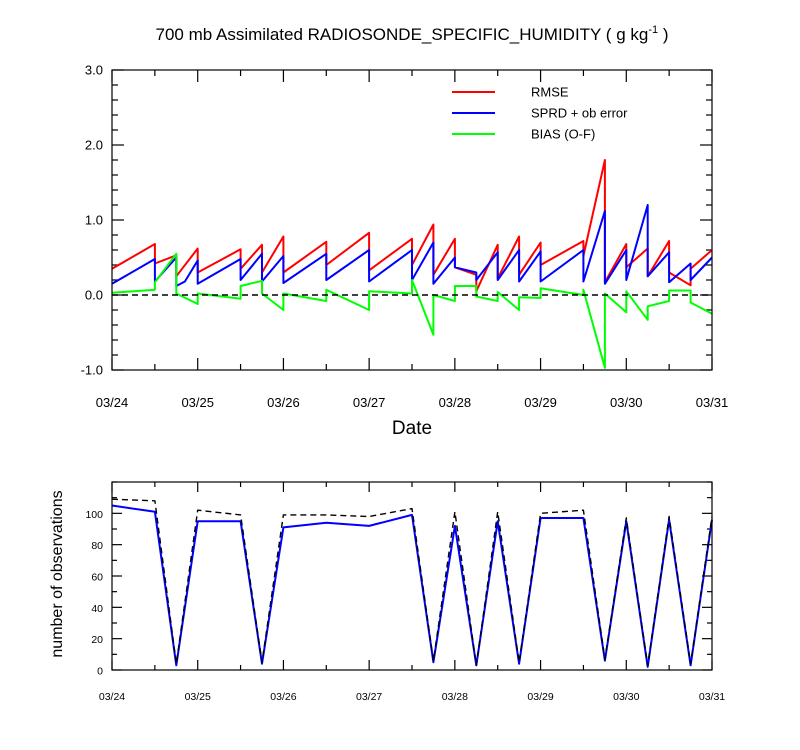  I want to click on y-tick-label: 1.0, so click(94, 220).